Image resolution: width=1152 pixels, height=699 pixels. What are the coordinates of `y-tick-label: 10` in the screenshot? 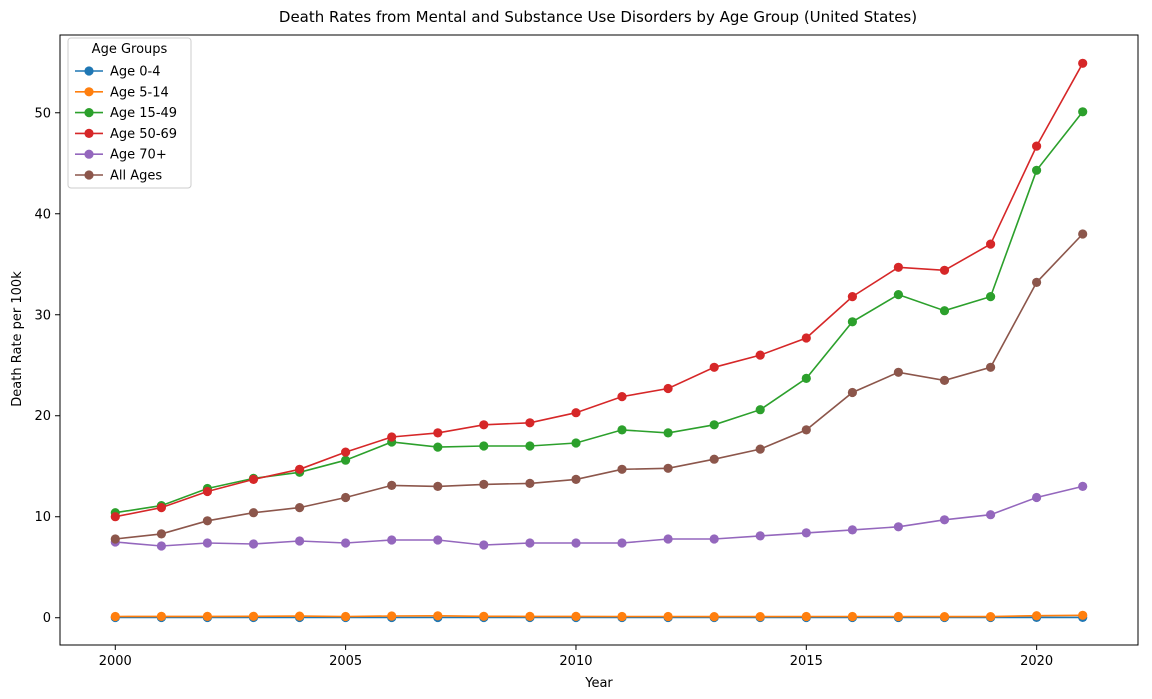 It's located at (42, 517).